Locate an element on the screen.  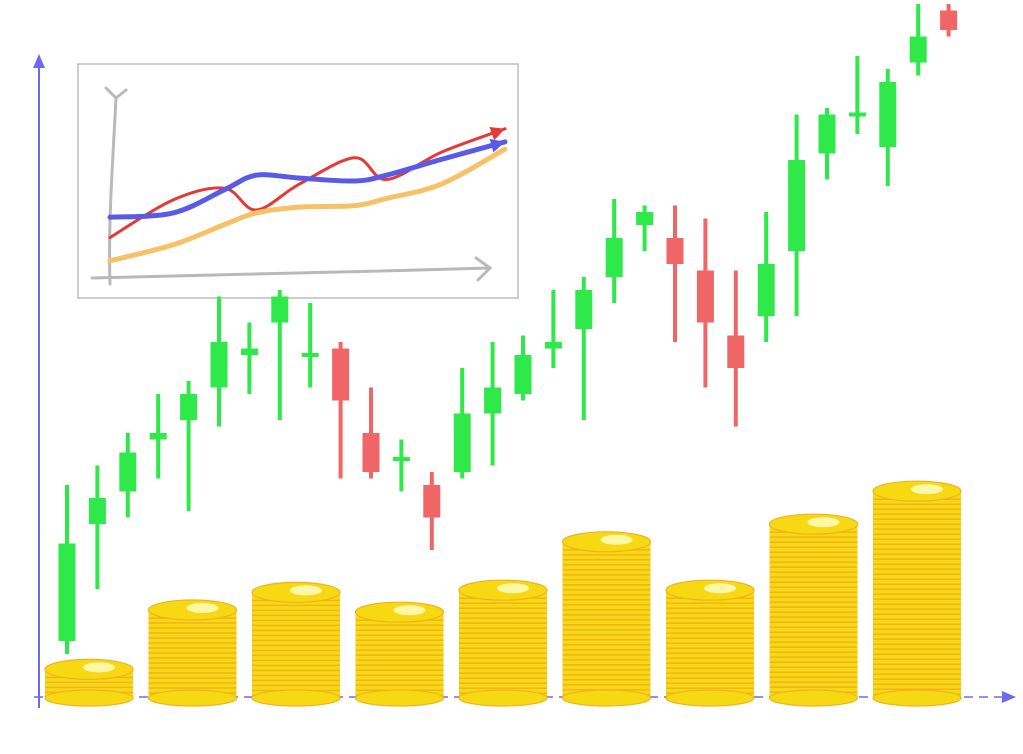
inset-y-arrowhead is located at coordinates (116, 93).